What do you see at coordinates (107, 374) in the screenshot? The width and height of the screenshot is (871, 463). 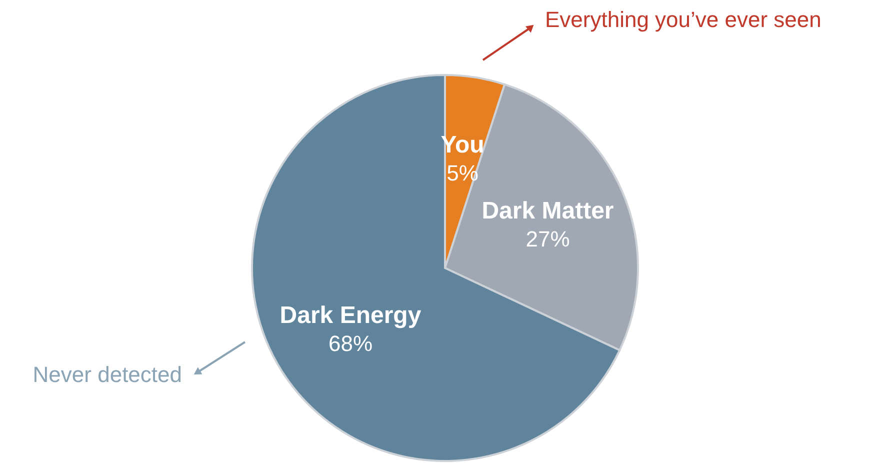 I see `text: Never detected` at bounding box center [107, 374].